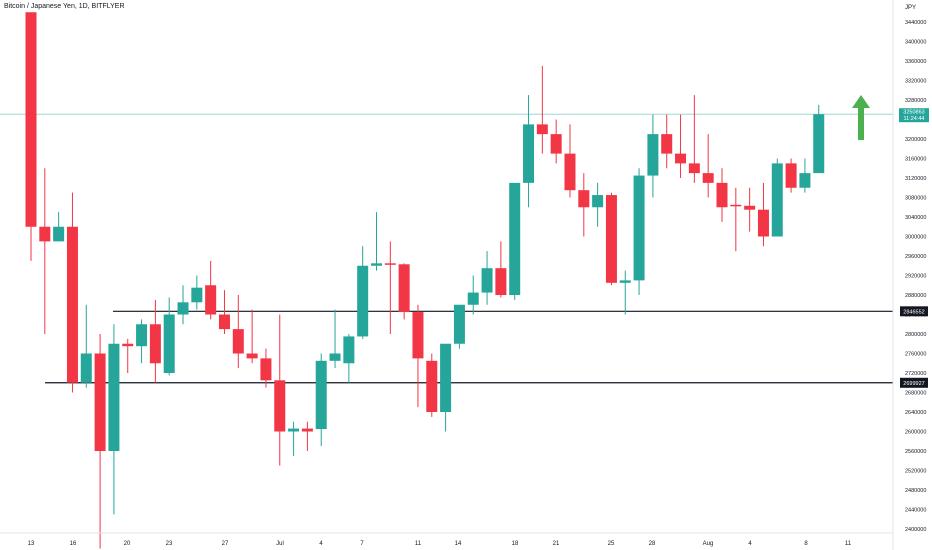 This screenshot has width=932, height=550. I want to click on x-tick-label: 23, so click(169, 544).